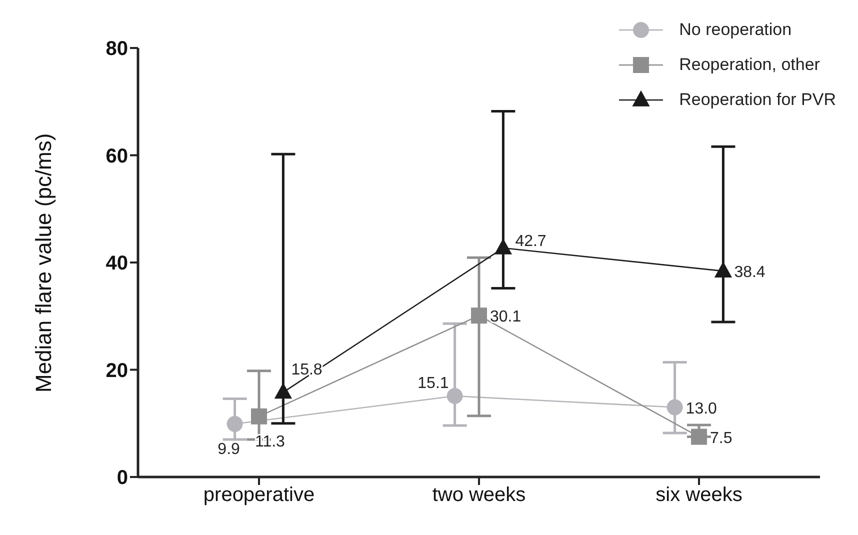 This screenshot has height=535, width=858. What do you see at coordinates (506, 317) in the screenshot?
I see `data-label: 30.1` at bounding box center [506, 317].